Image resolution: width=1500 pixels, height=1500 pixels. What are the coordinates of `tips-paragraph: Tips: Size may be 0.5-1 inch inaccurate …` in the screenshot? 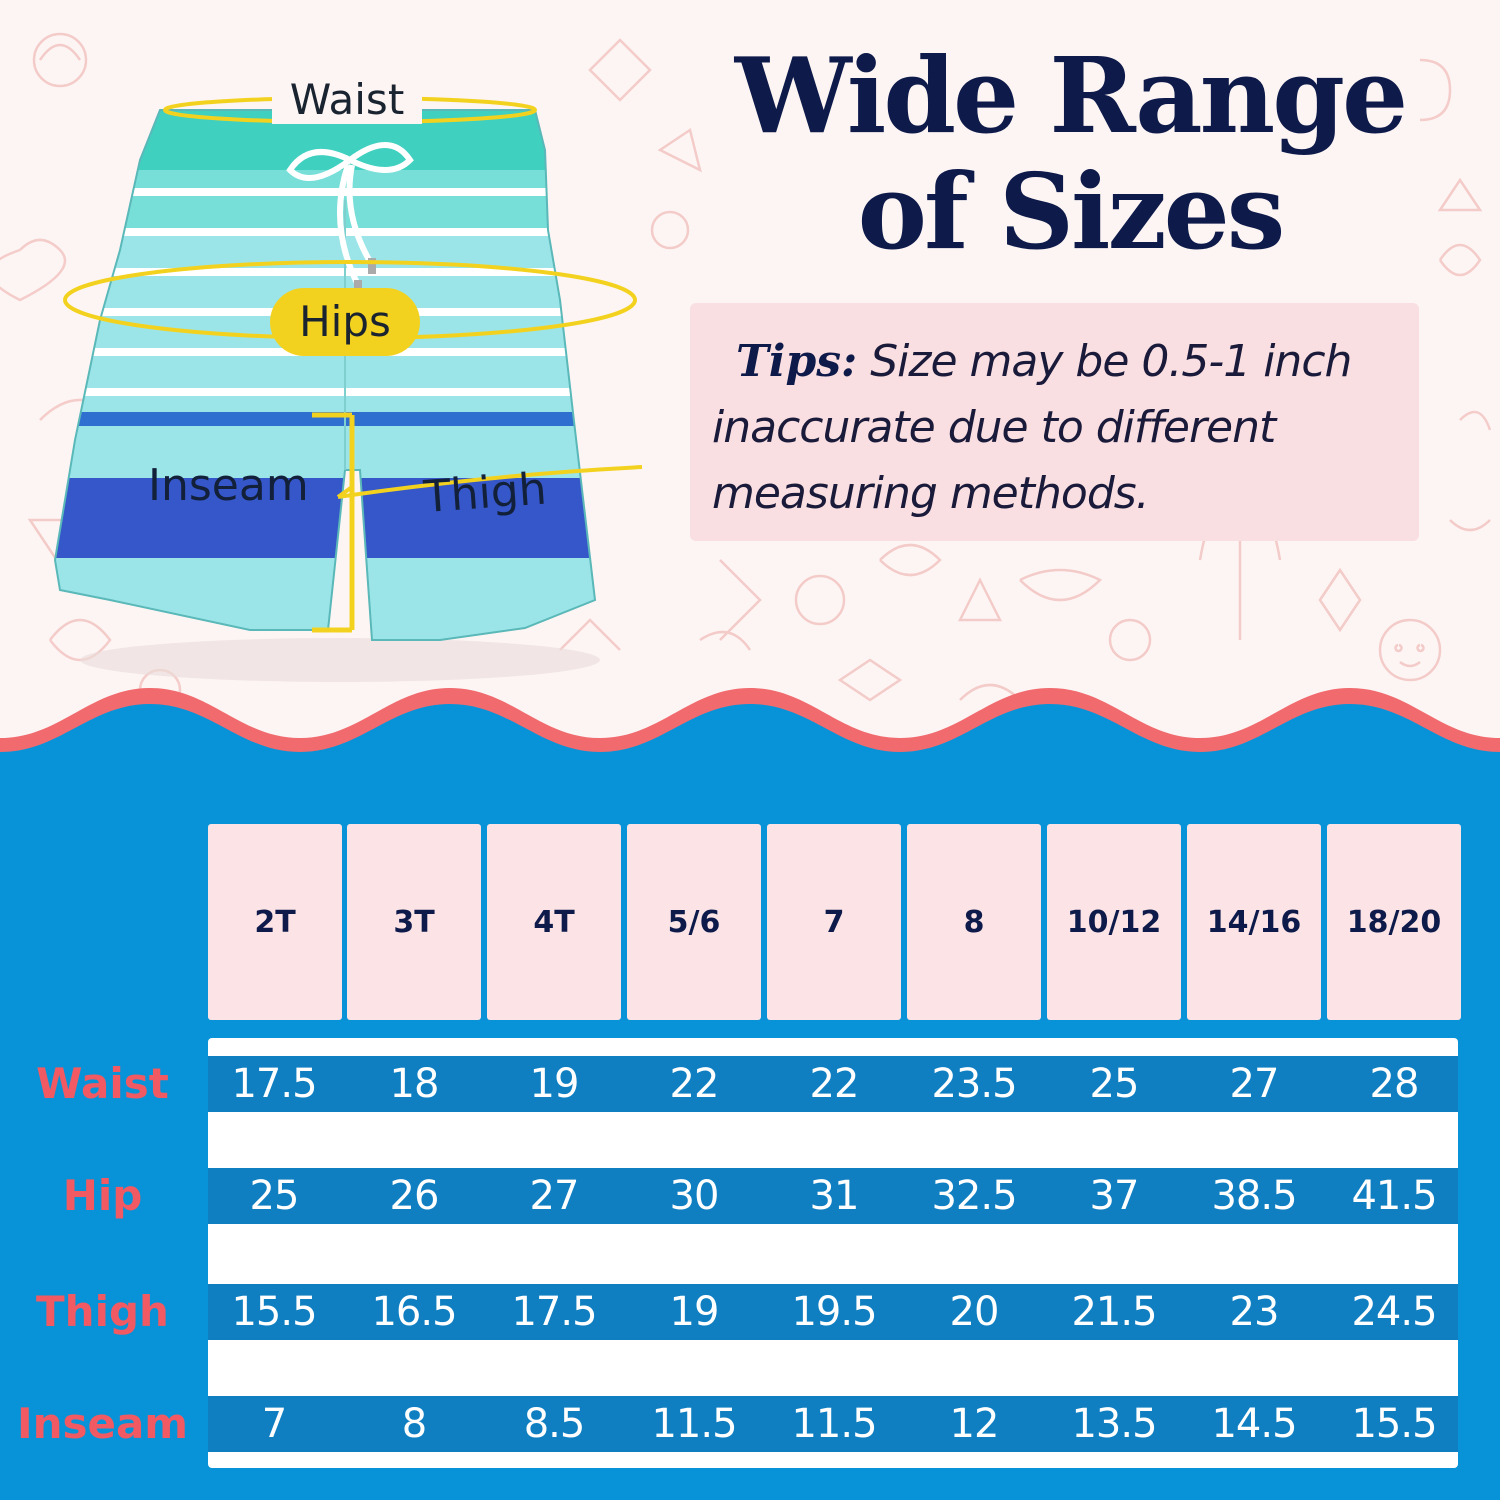 It's located at (1057, 428).